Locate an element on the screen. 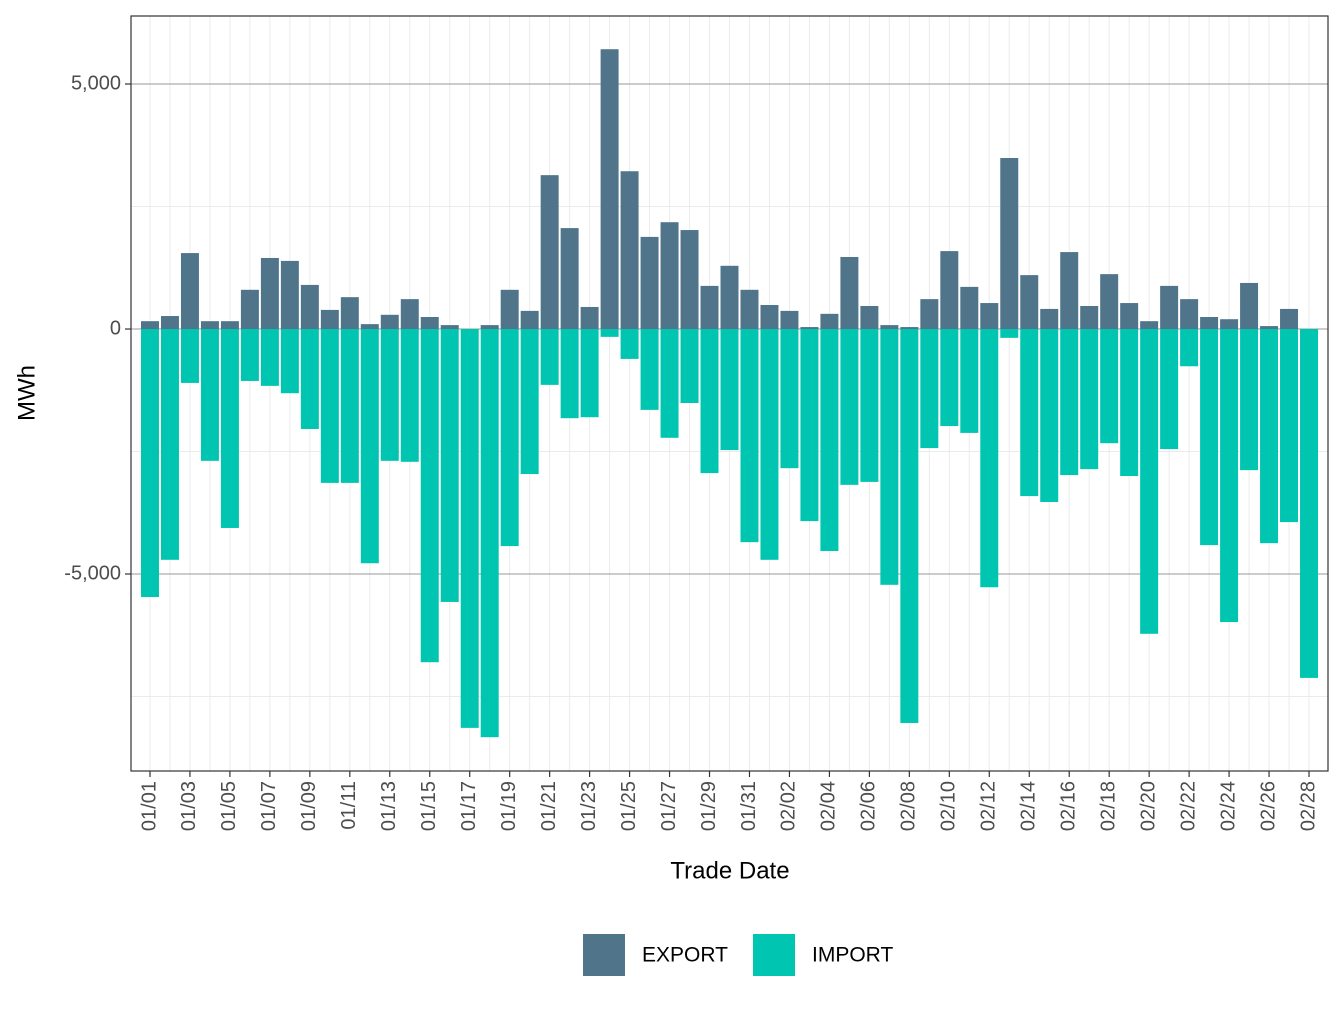 The width and height of the screenshot is (1344, 1013). x-tick-label: 01/19 is located at coordinates (509, 806).